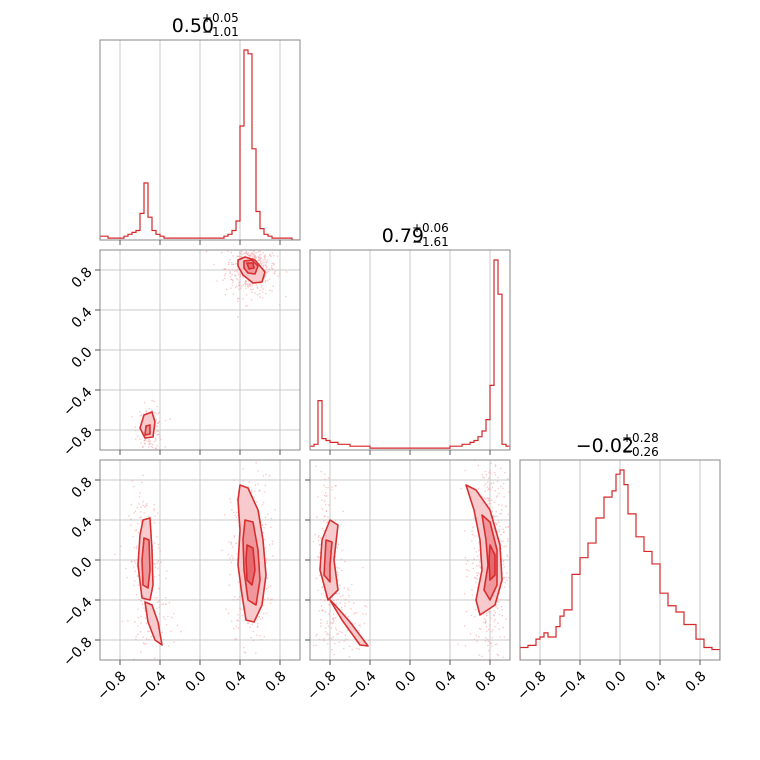  Describe the element at coordinates (146, 563) in the screenshot. I see `contour-inner` at that location.